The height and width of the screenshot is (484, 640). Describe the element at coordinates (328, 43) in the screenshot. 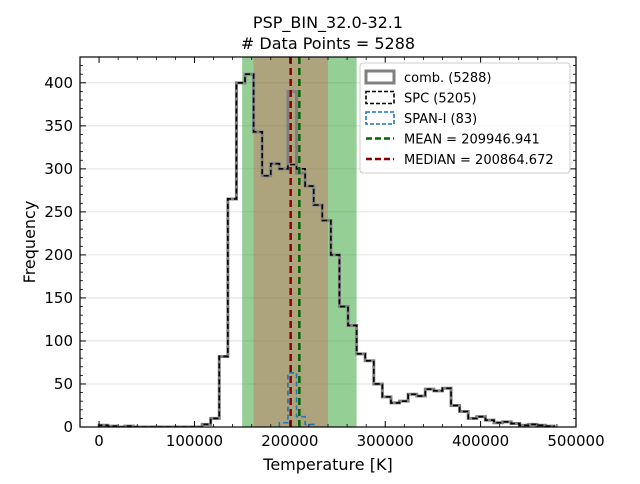

I see `chart-subtitle: # Data Points = 5288` at that location.